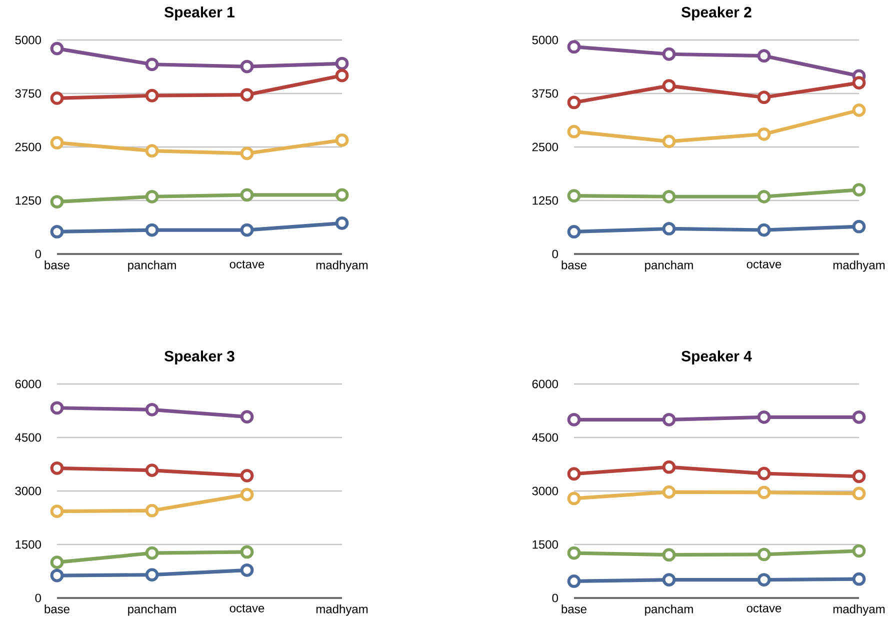  Describe the element at coordinates (545, 200) in the screenshot. I see `y-tick-label: 1250` at that location.